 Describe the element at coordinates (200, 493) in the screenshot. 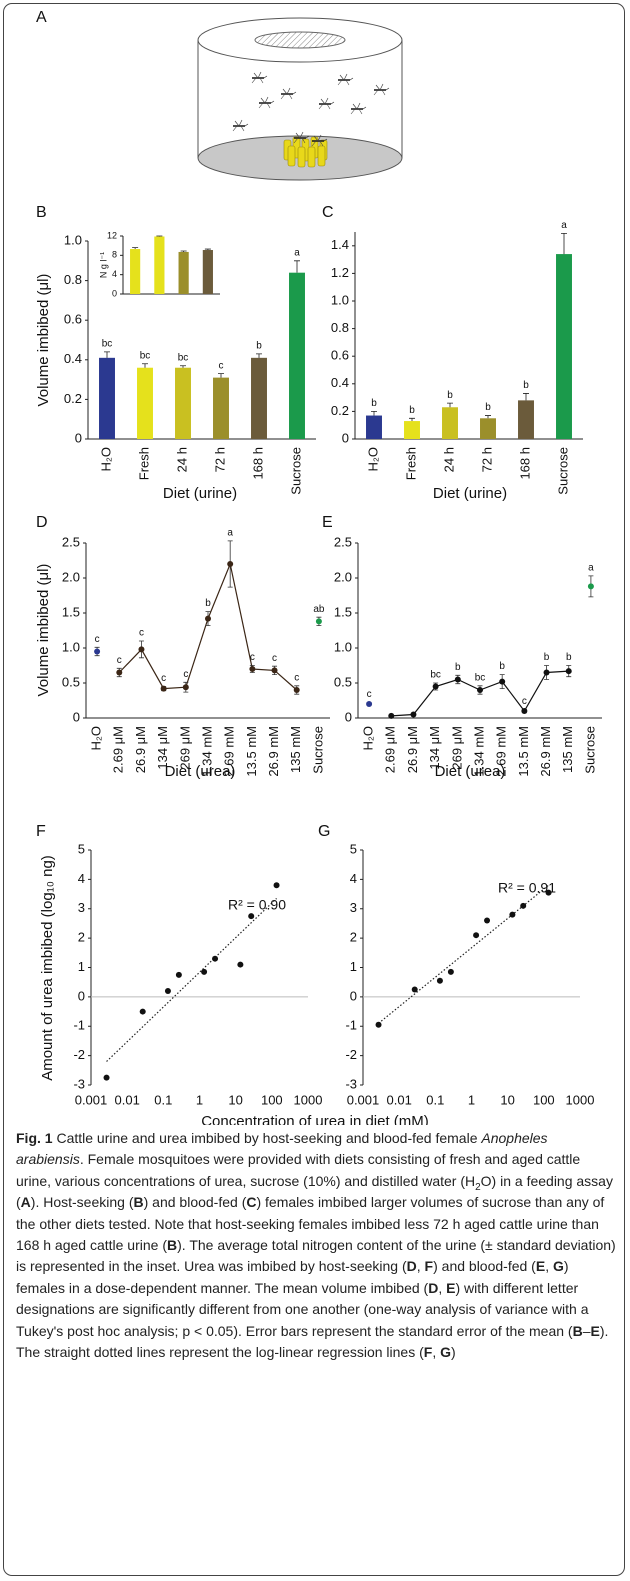

I see `x-axis-label: Diet (urine)` at that location.